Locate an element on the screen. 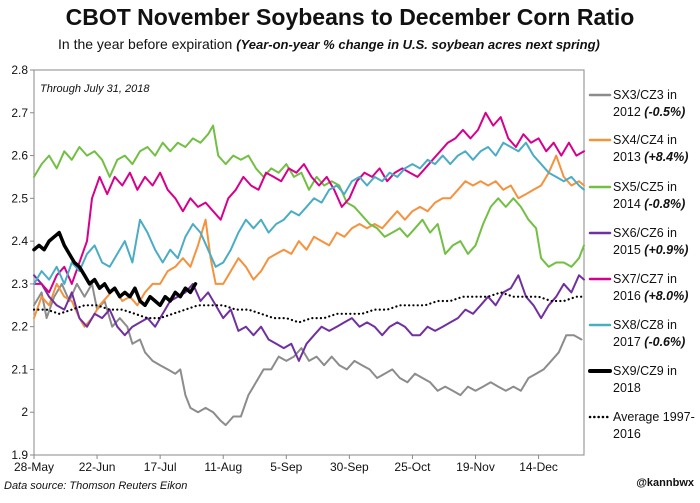 The image size is (700, 503). legend-label-4: SX6/CZ6 in is located at coordinates (645, 233).